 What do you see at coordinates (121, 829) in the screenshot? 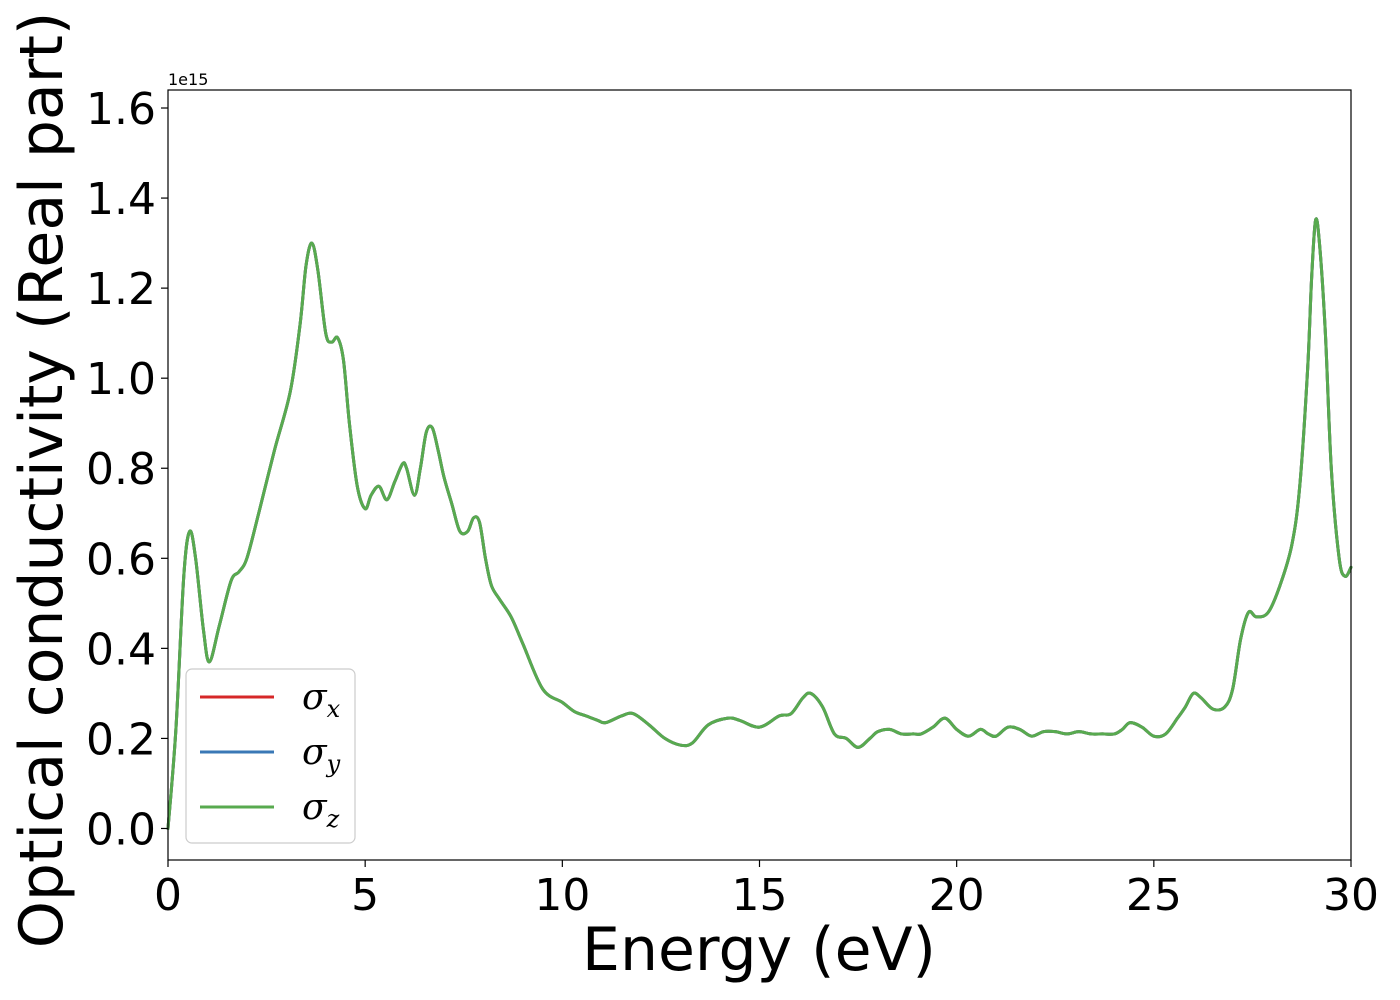
I see `y-tick-label: 0.0` at bounding box center [121, 829].